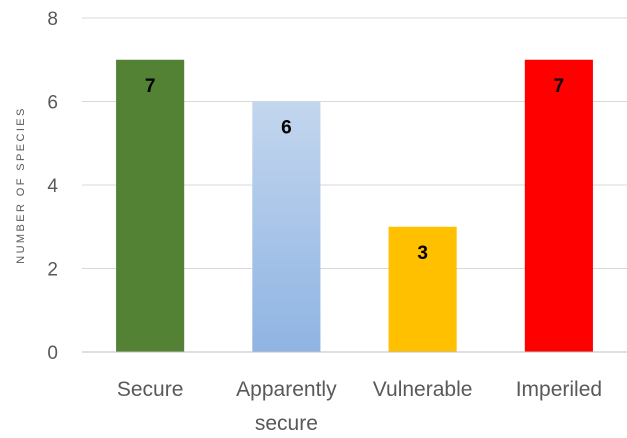 This screenshot has height=438, width=627. What do you see at coordinates (286, 389) in the screenshot?
I see `x-tick-label: Apparently` at bounding box center [286, 389].